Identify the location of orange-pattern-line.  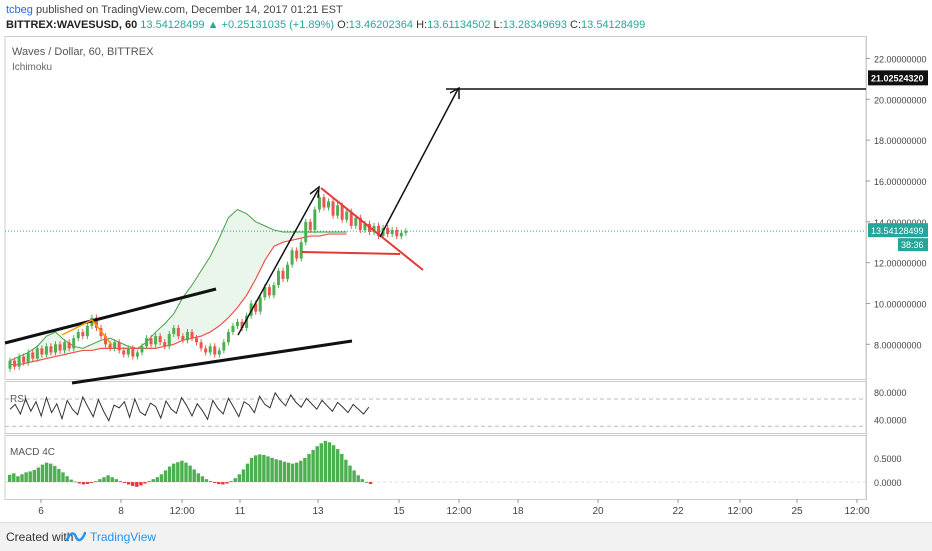
(87, 332).